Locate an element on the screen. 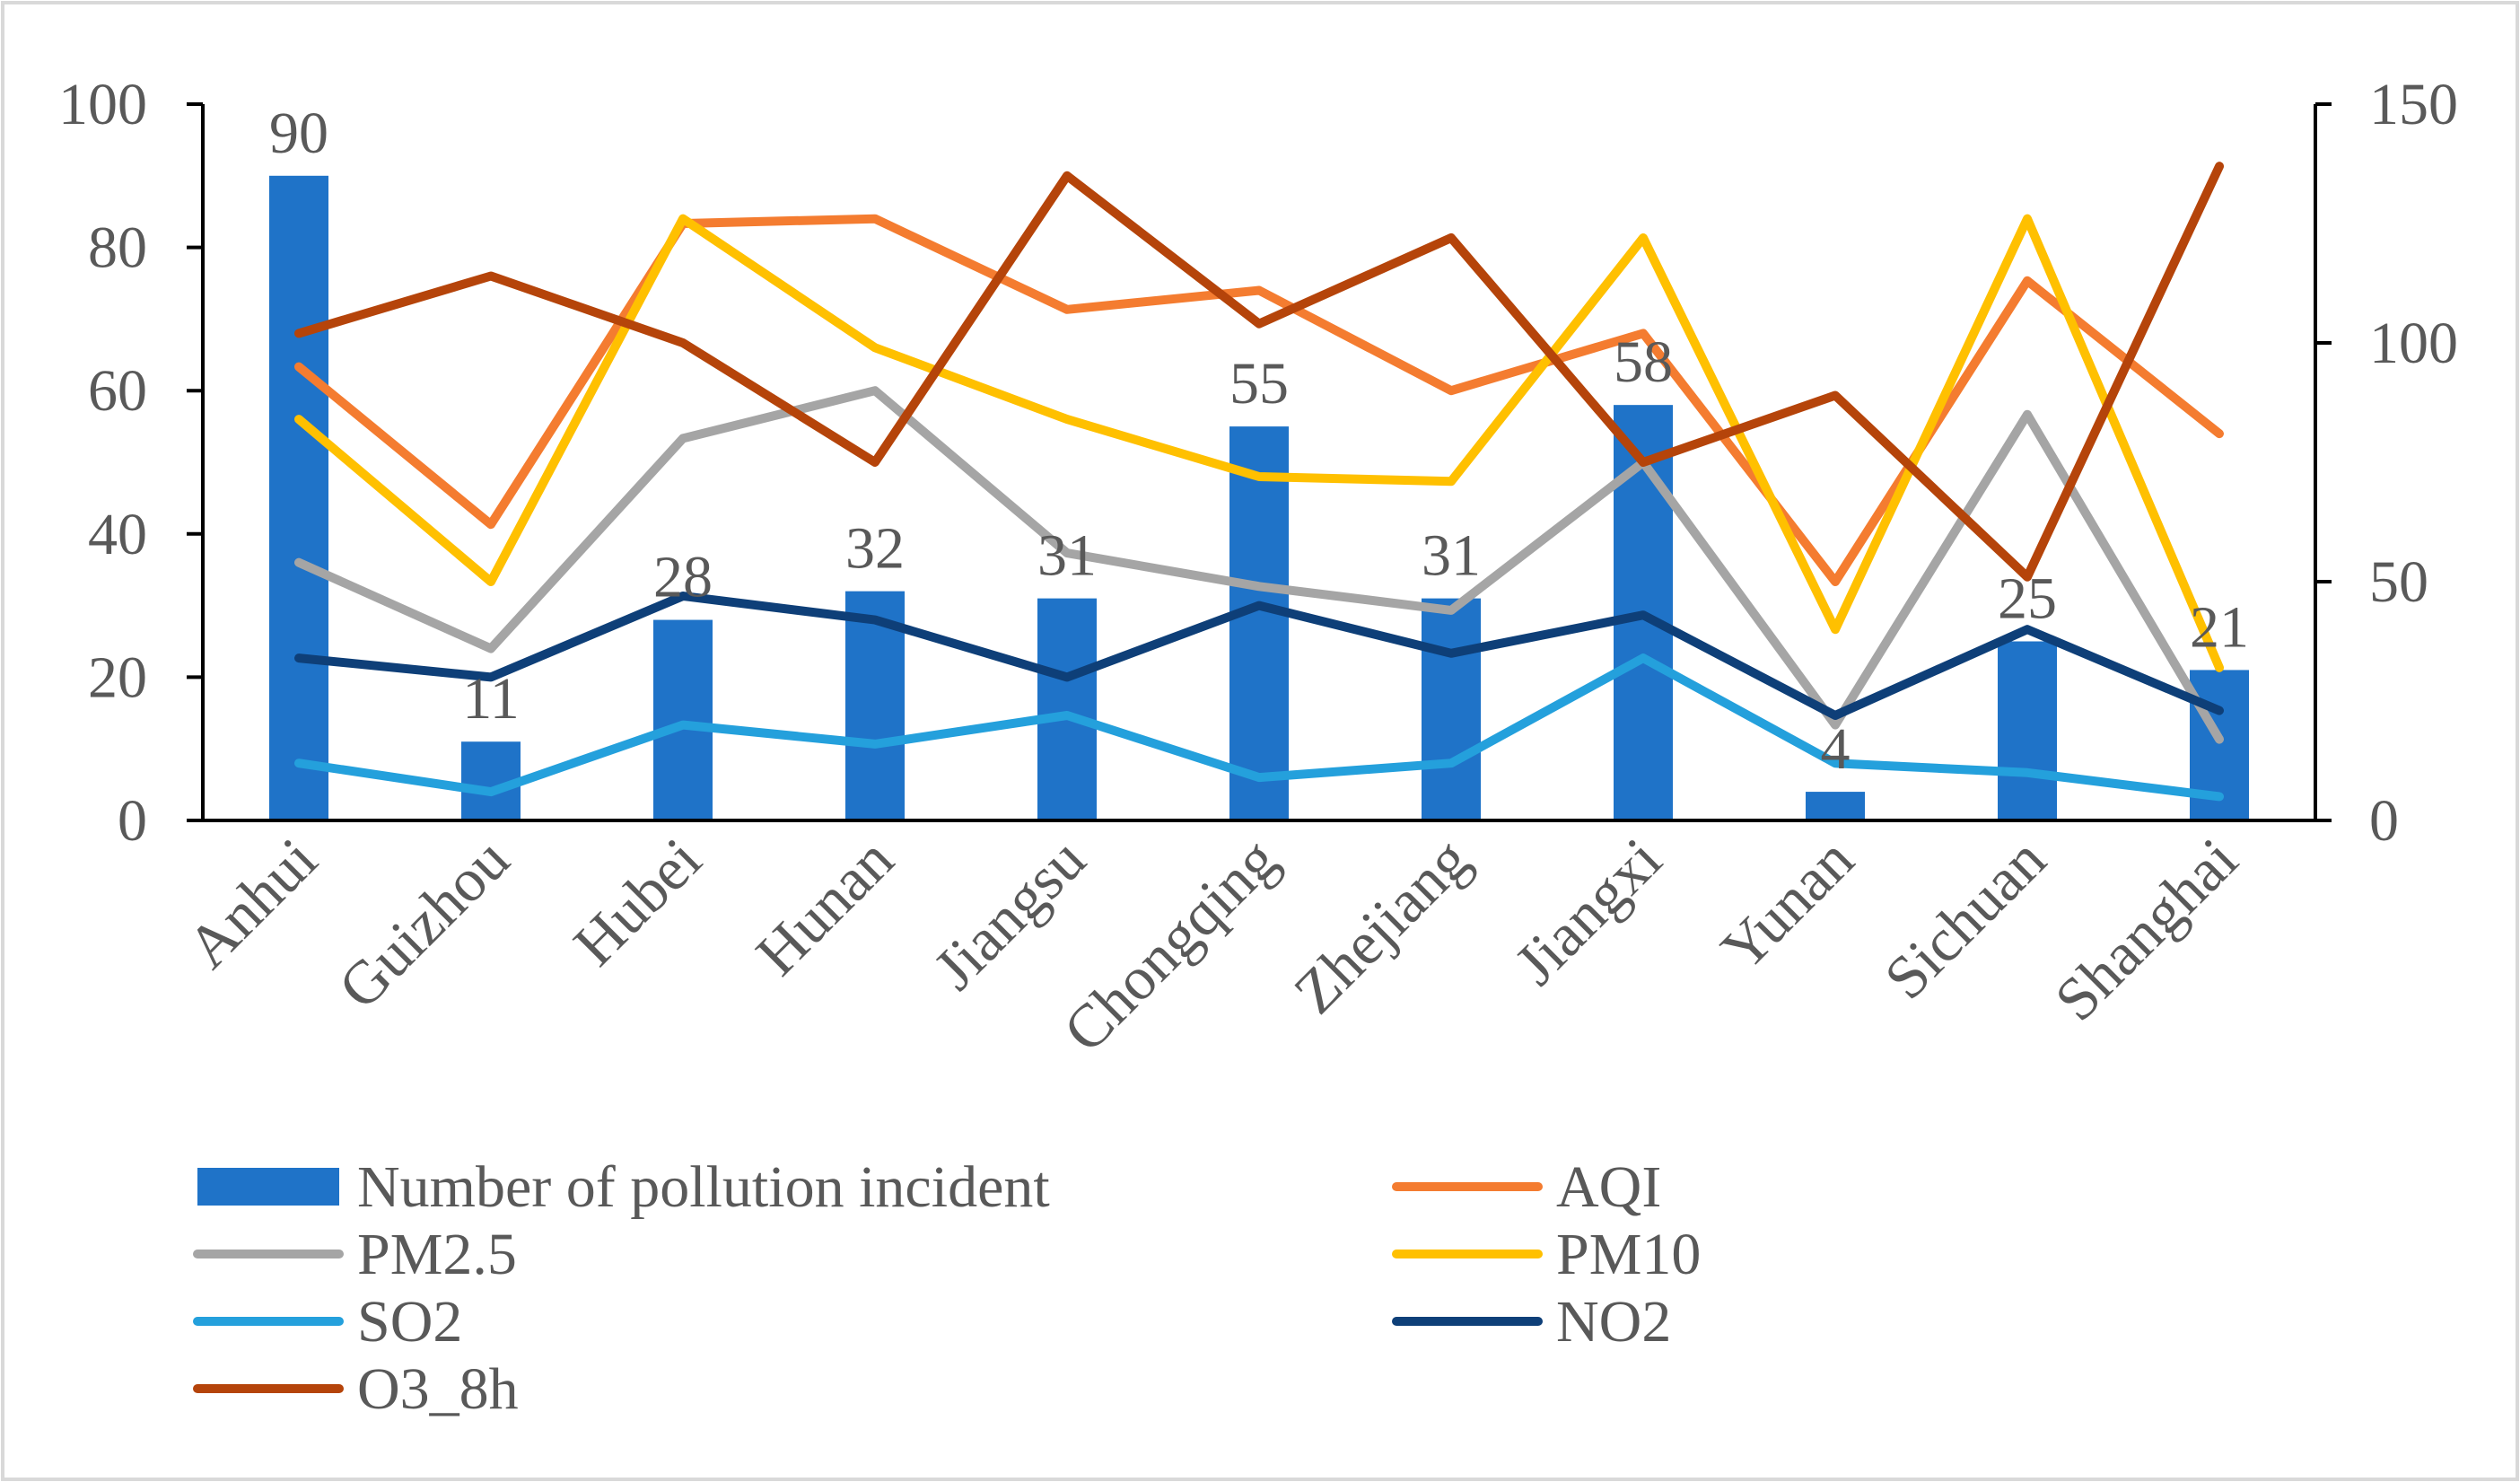 The height and width of the screenshot is (1482, 2520). left-tick-label: 20 is located at coordinates (118, 677).